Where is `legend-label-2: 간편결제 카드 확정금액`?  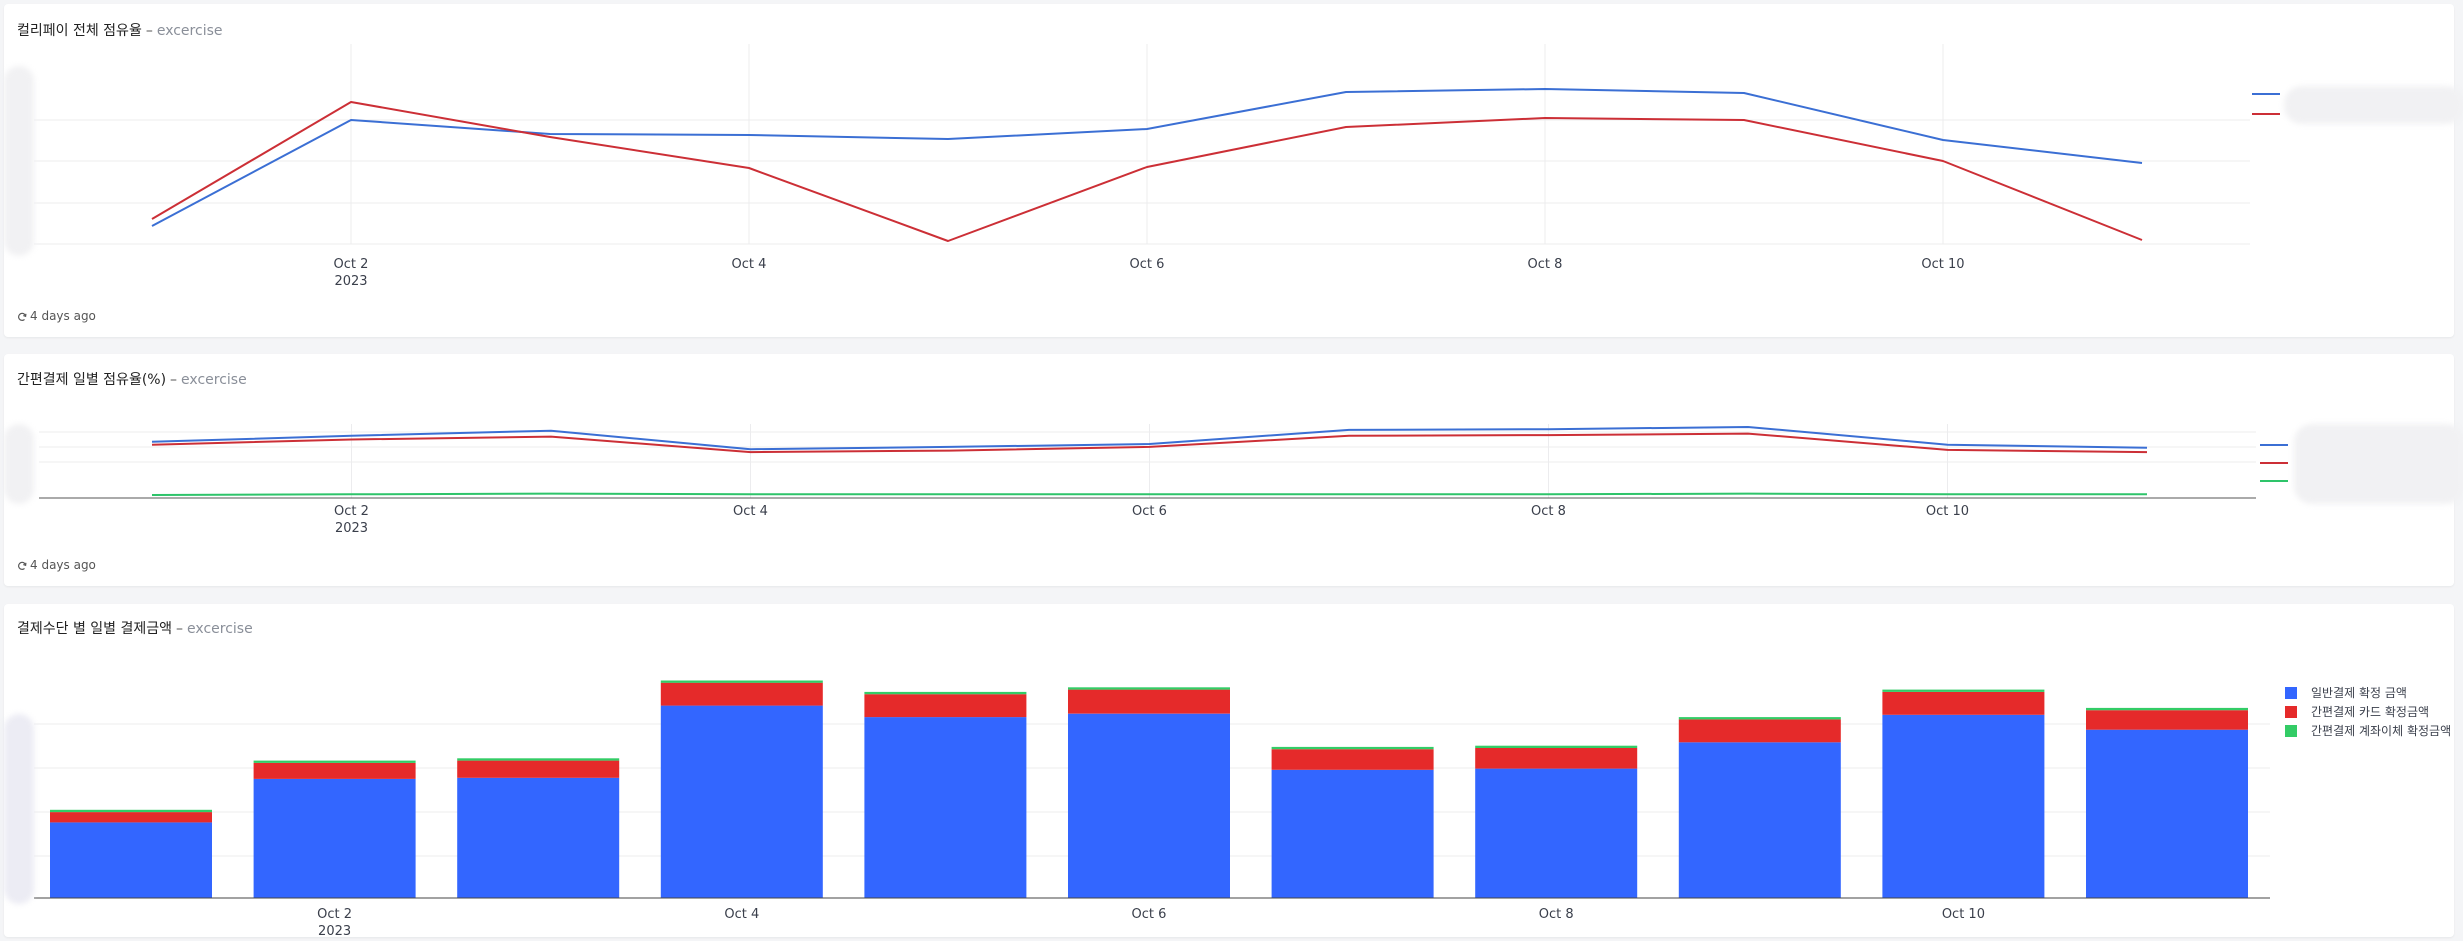 legend-label-2: 간편결제 카드 확정금액 is located at coordinates (2370, 712).